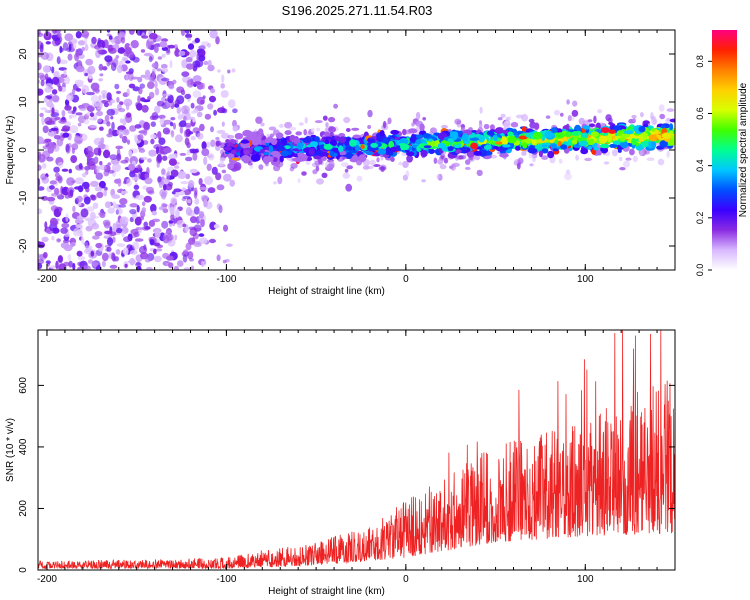  Describe the element at coordinates (406, 279) in the screenshot. I see `spec-xtick-label: 0` at that location.